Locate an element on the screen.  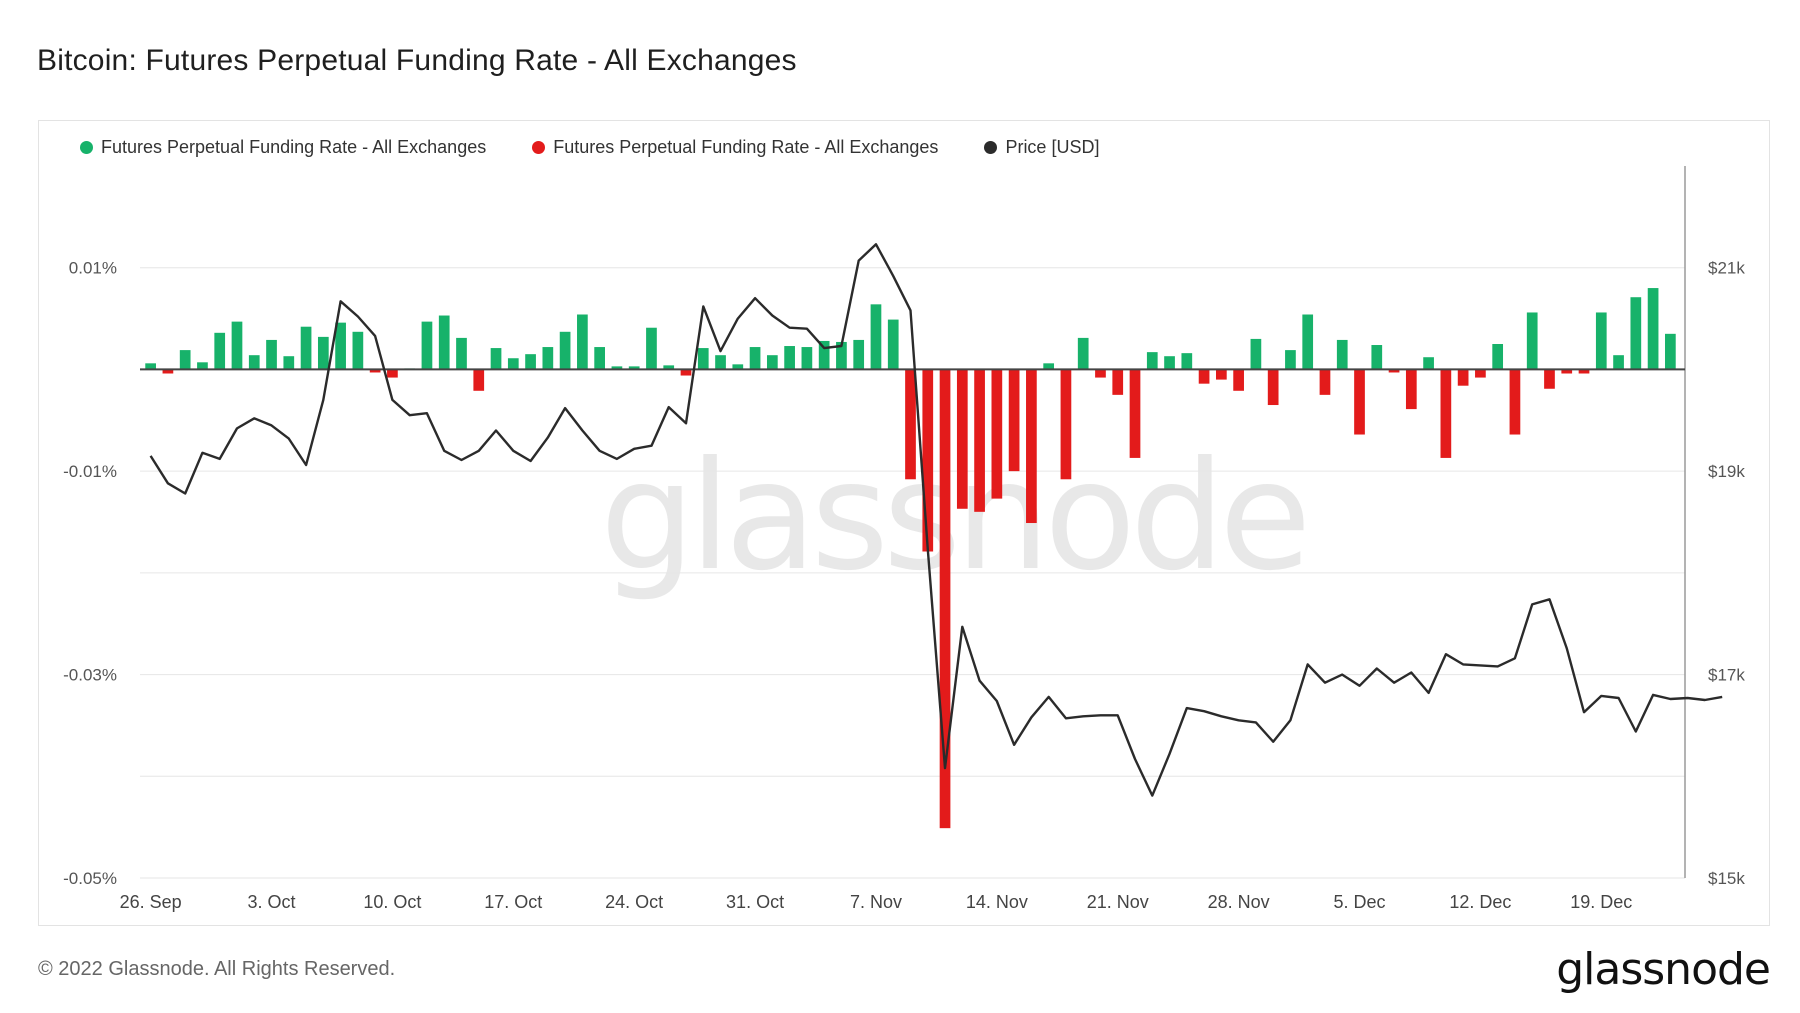
legend-label: Price [USD] is located at coordinates (1052, 147).